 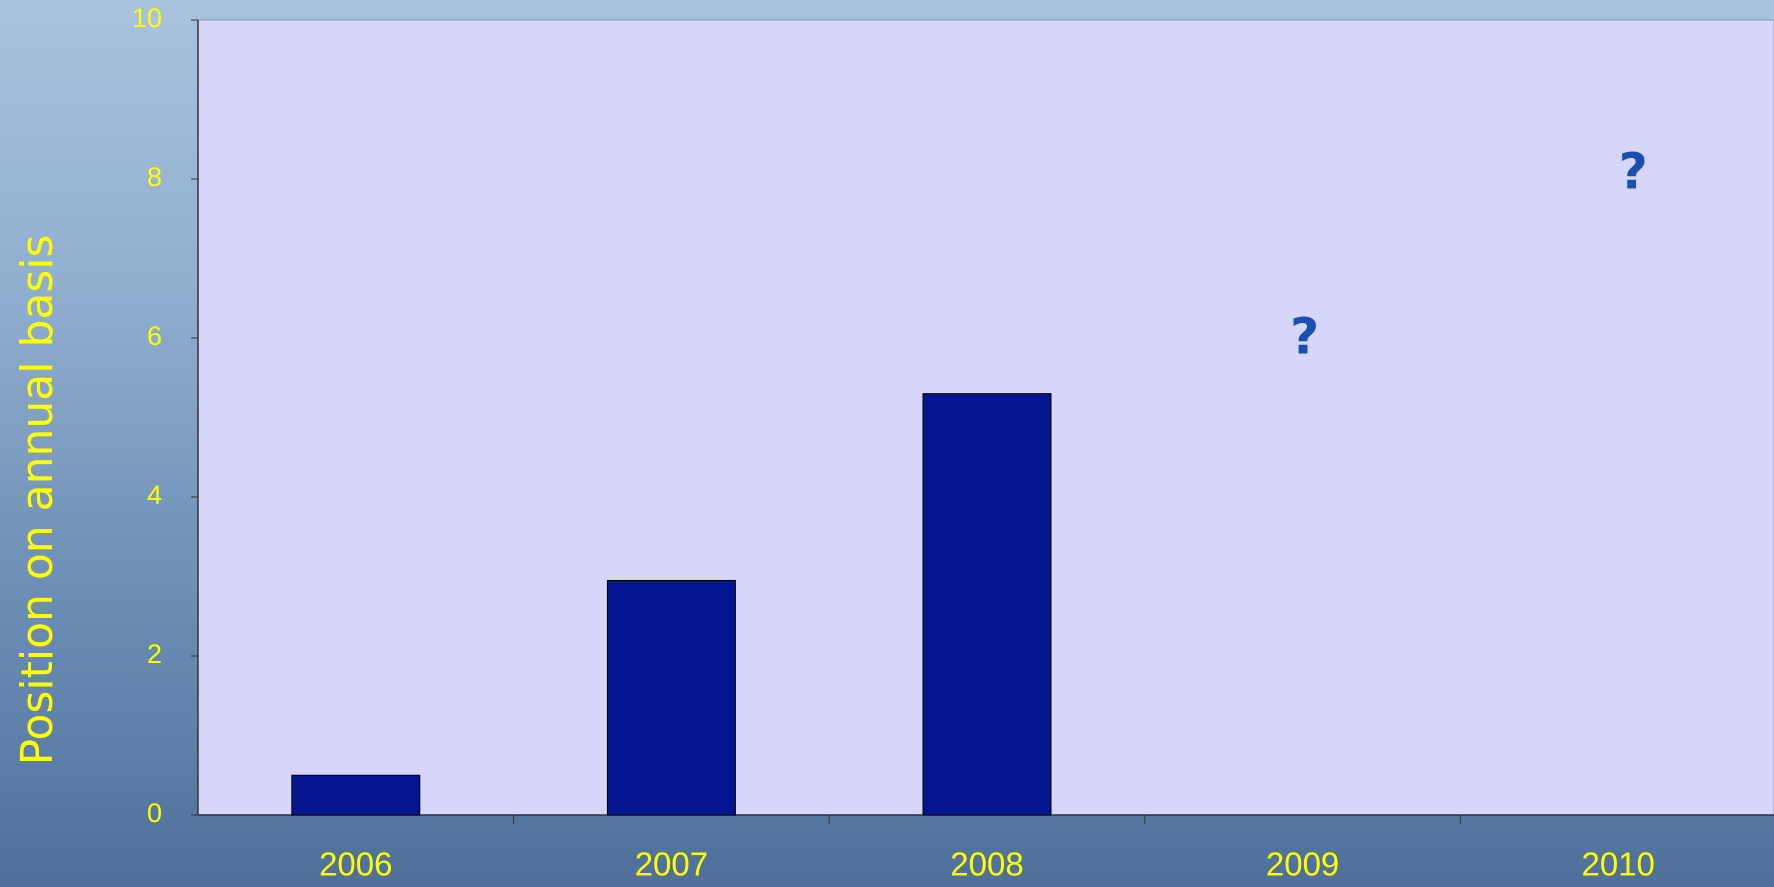 I want to click on y-tick-label: 0, so click(x=154, y=813).